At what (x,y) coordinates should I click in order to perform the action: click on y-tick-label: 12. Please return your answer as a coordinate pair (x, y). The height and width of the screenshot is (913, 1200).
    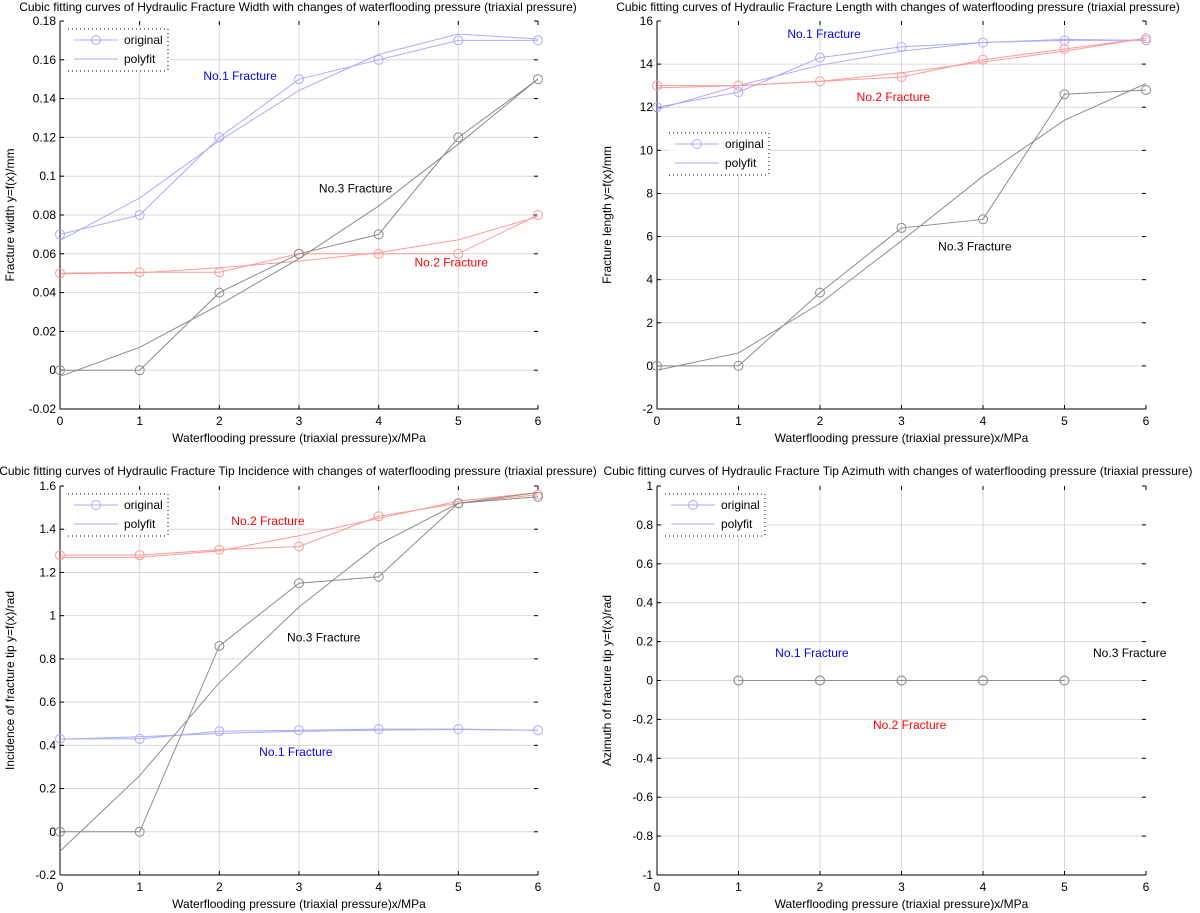
    Looking at the image, I should click on (647, 107).